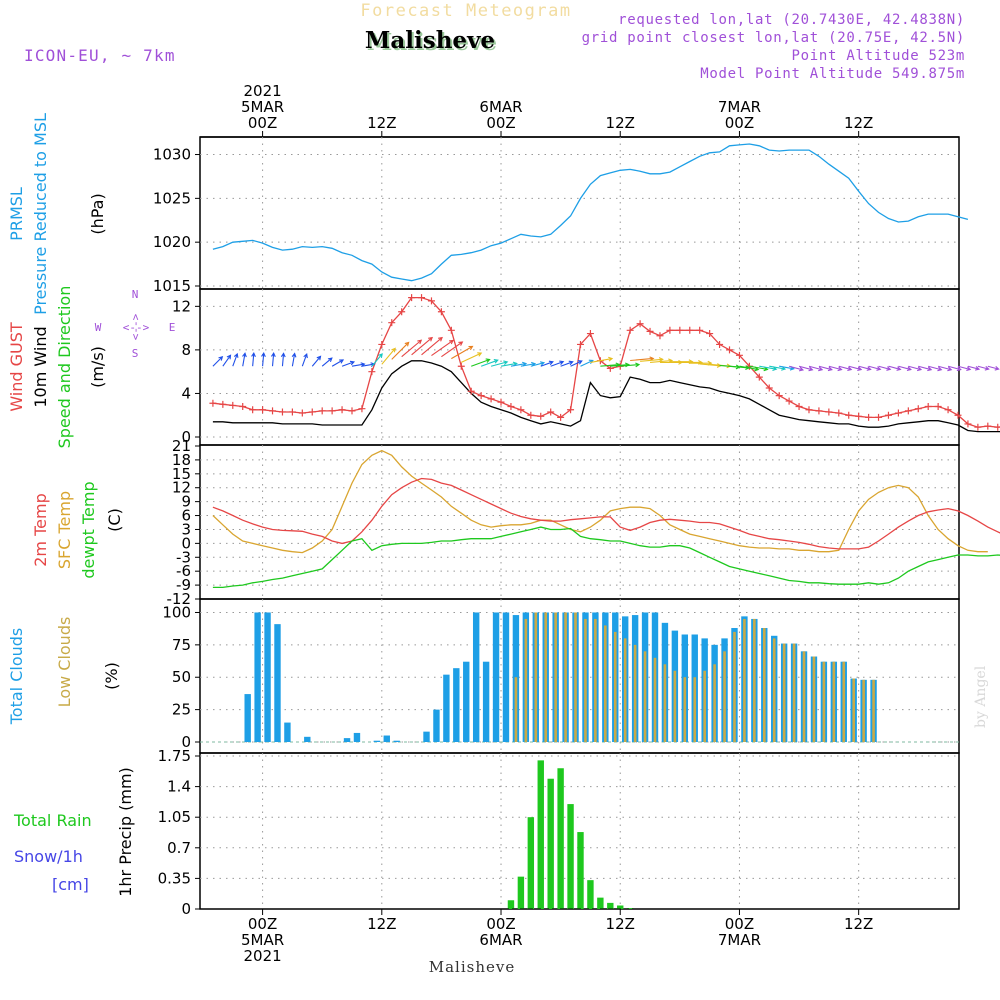  What do you see at coordinates (172, 327) in the screenshot?
I see `compass-e: E` at bounding box center [172, 327].